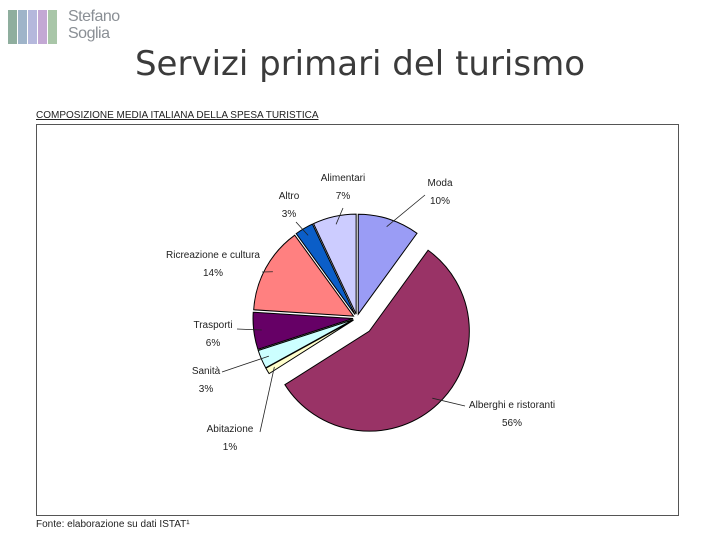  I want to click on slice-value-label: 6%, so click(213, 343).